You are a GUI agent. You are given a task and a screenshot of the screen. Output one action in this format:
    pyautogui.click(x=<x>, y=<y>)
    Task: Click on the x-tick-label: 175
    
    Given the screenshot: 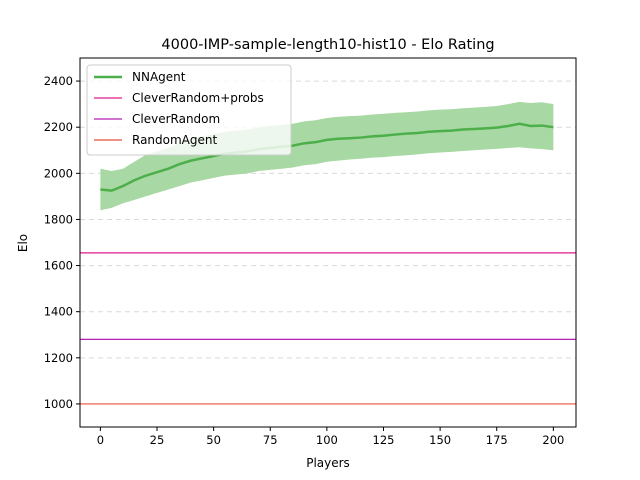 What is the action you would take?
    pyautogui.click(x=497, y=440)
    